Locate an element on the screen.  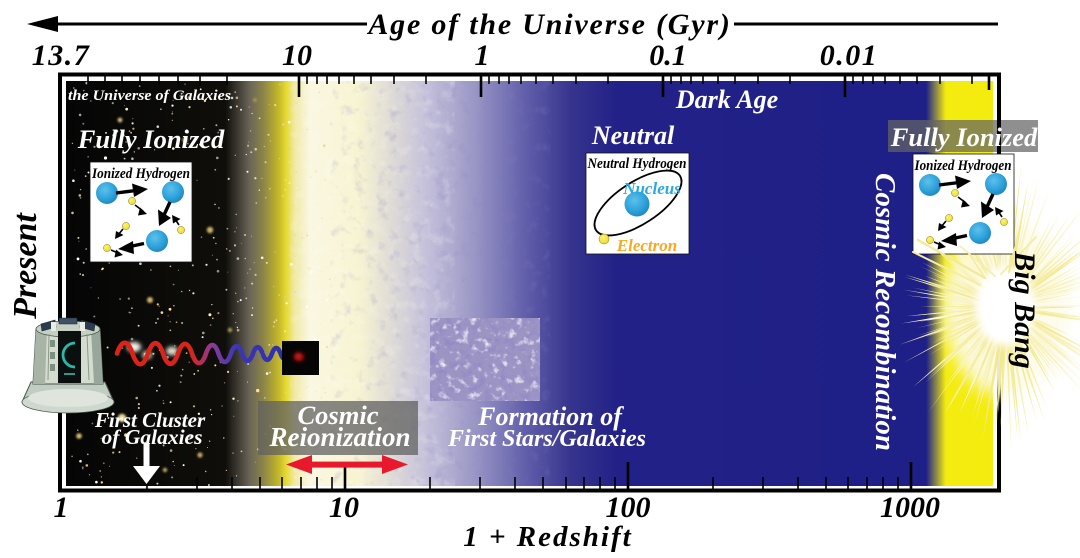
svg-text: the Universe of Galaxies is located at coordinates (149, 96).